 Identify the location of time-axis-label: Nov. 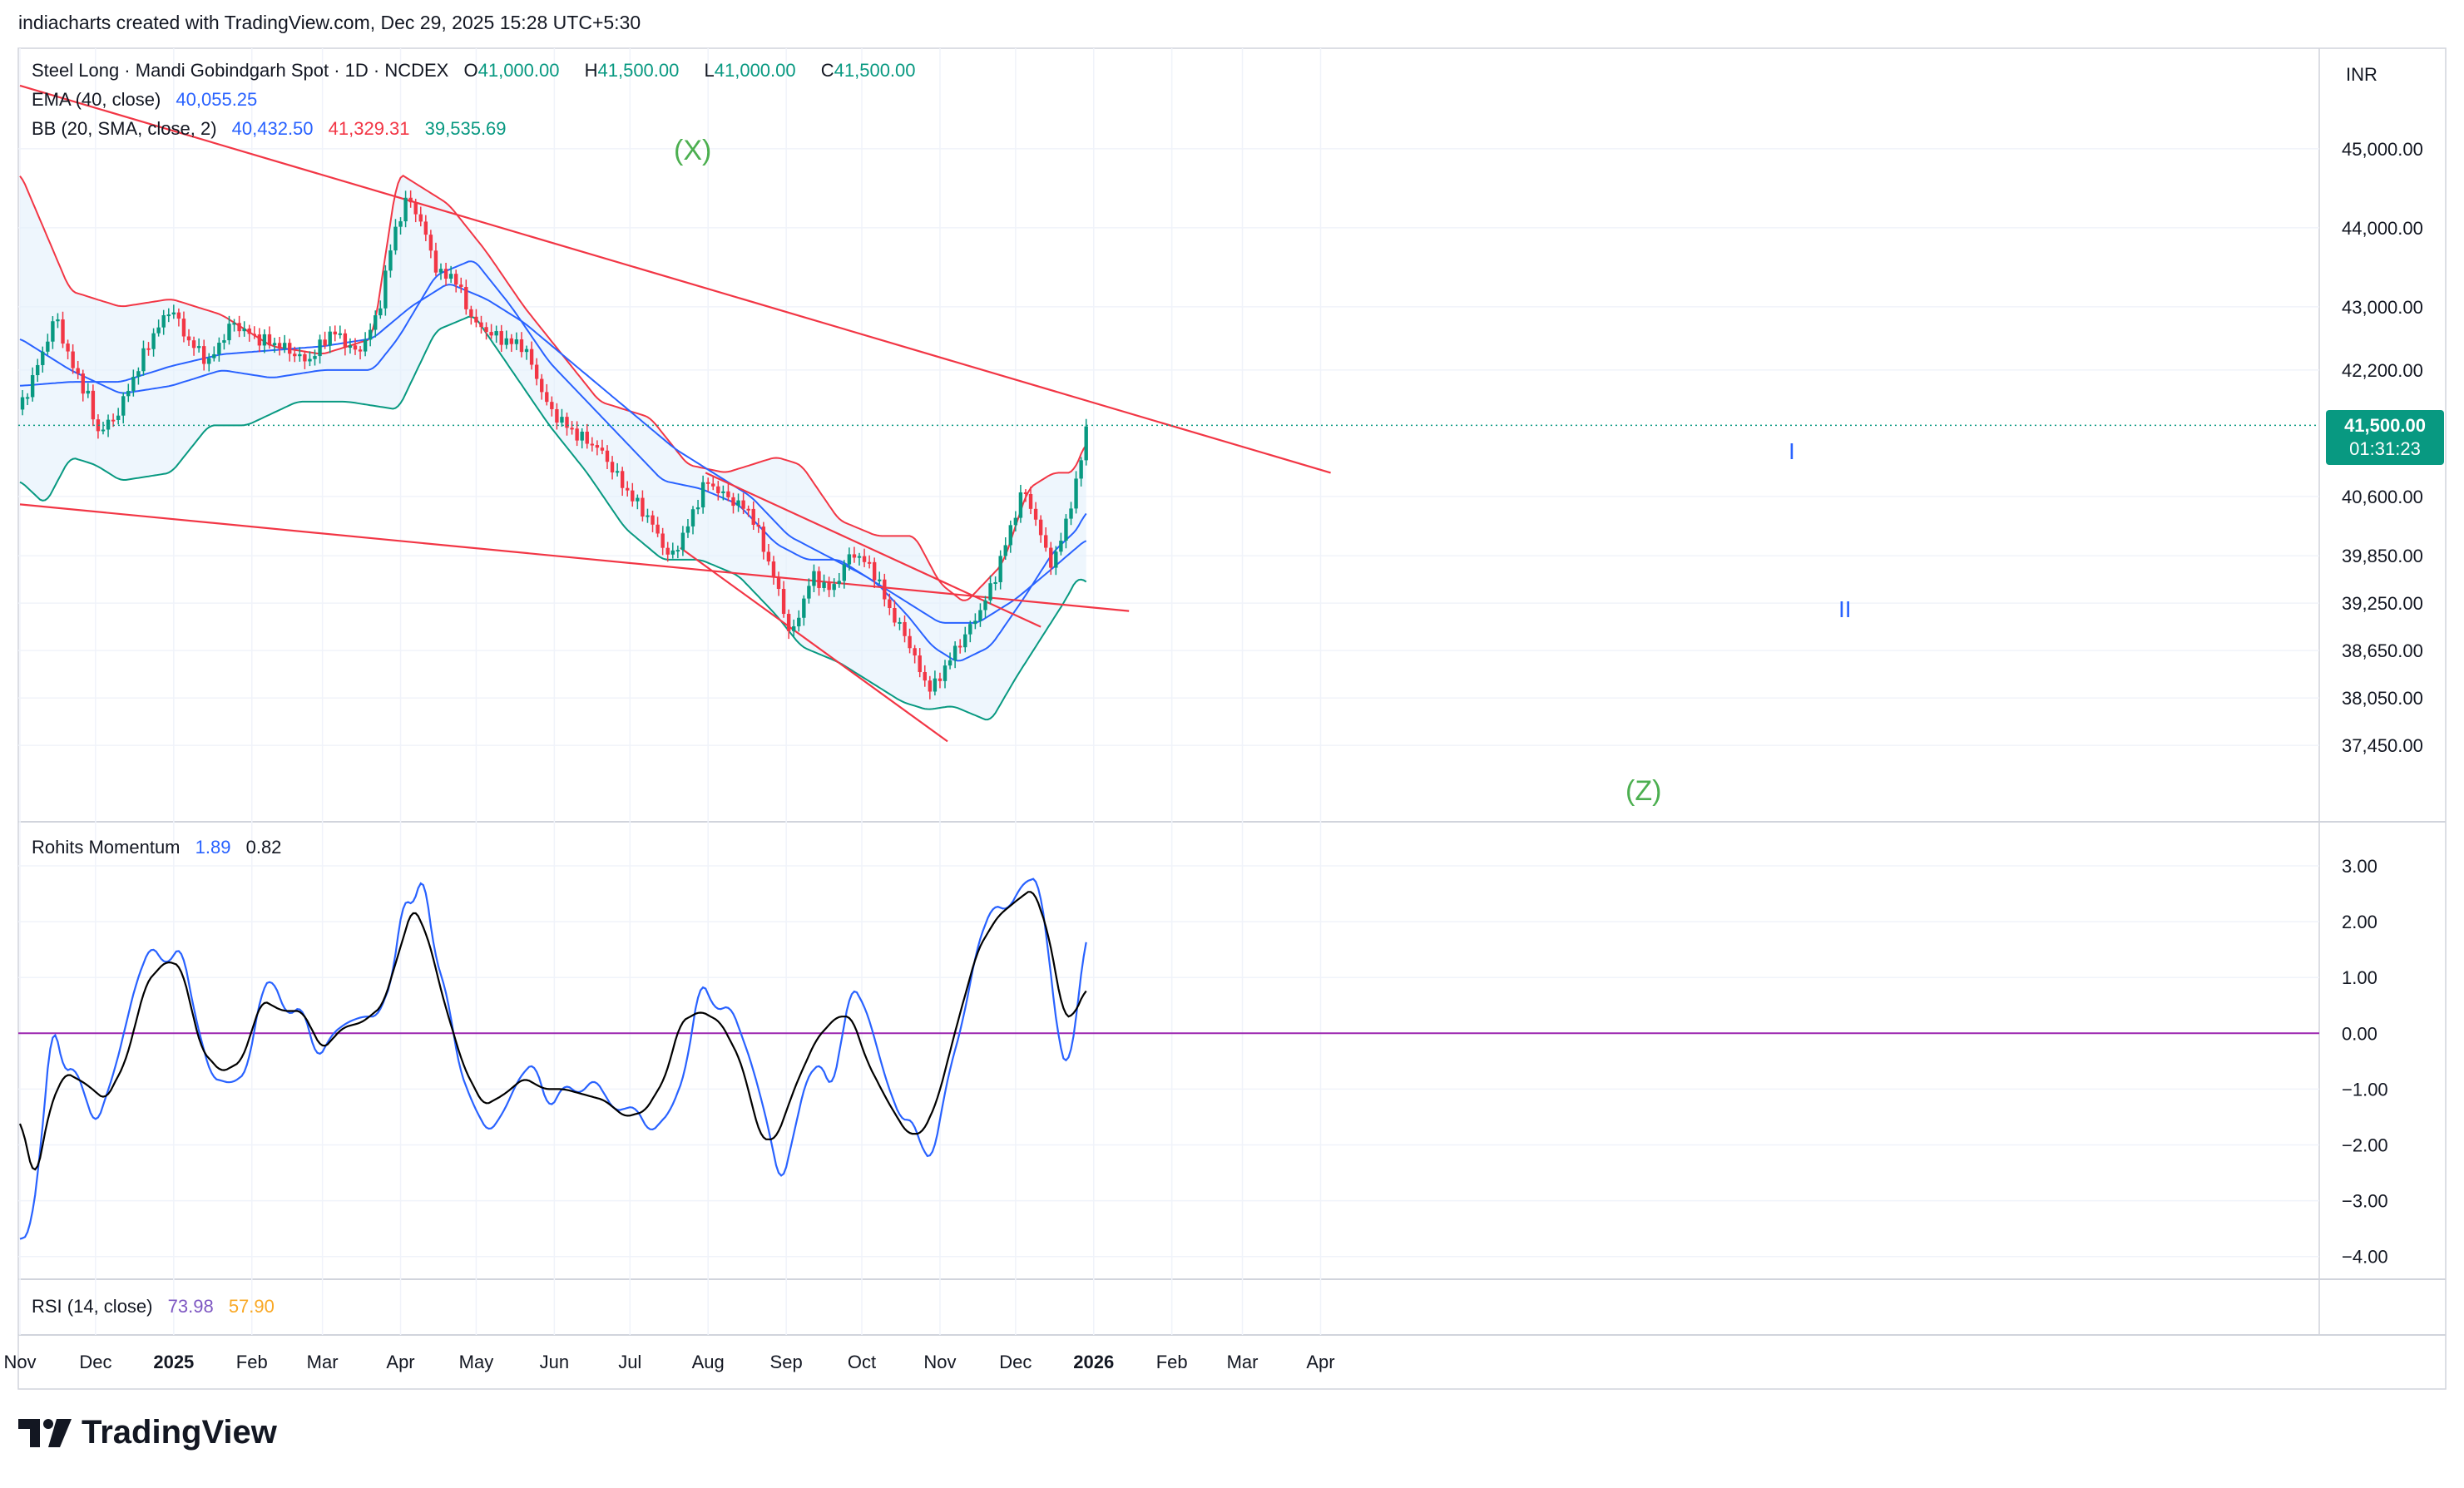
(19, 1362).